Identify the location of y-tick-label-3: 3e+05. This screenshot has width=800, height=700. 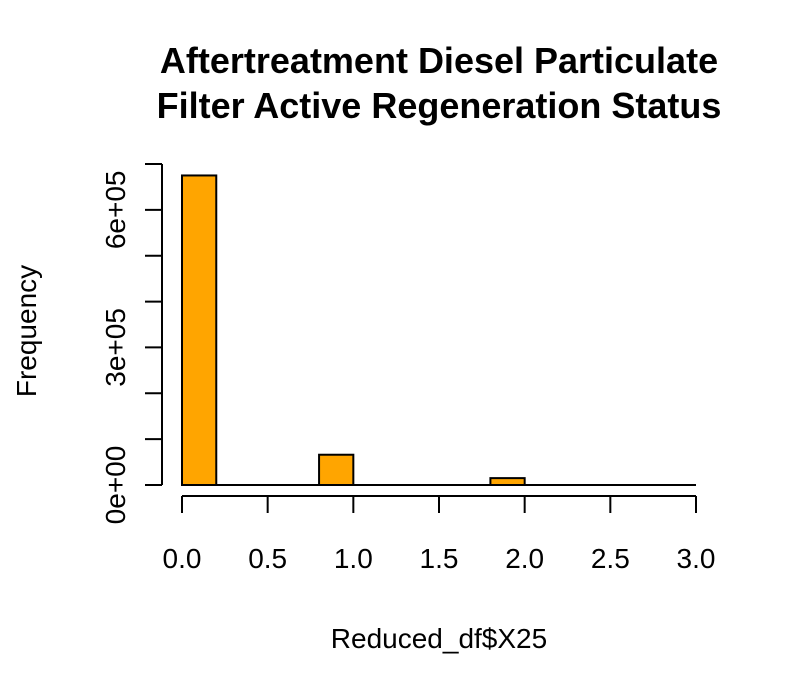
(115, 347).